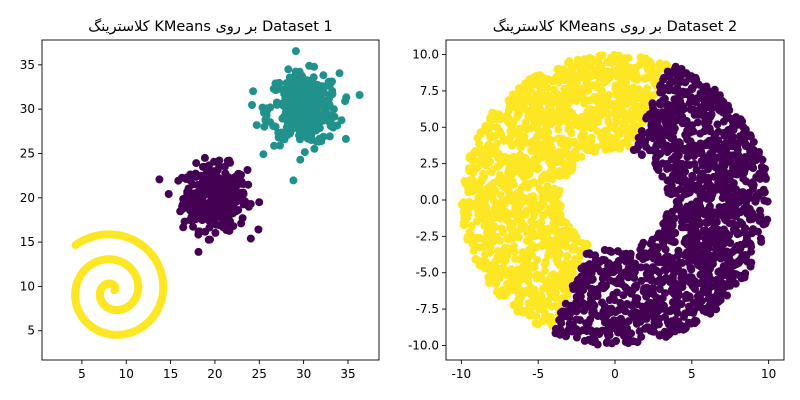 The height and width of the screenshot is (400, 800). Describe the element at coordinates (615, 374) in the screenshot. I see `chart-2-xtick-label: 0` at that location.